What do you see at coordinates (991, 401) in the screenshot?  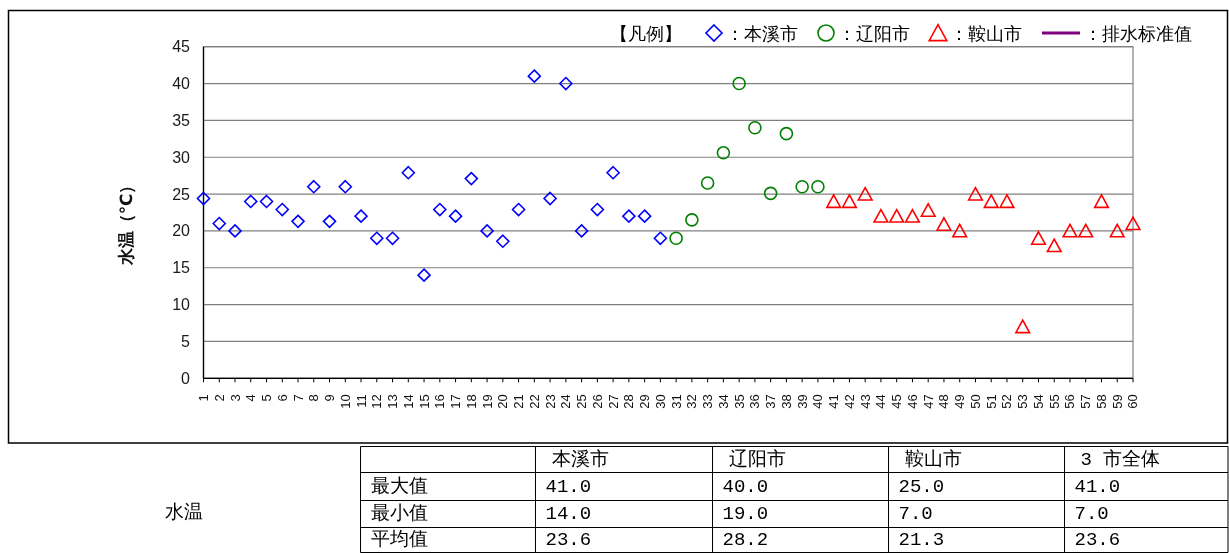 I see `x-tick-label: 51` at bounding box center [991, 401].